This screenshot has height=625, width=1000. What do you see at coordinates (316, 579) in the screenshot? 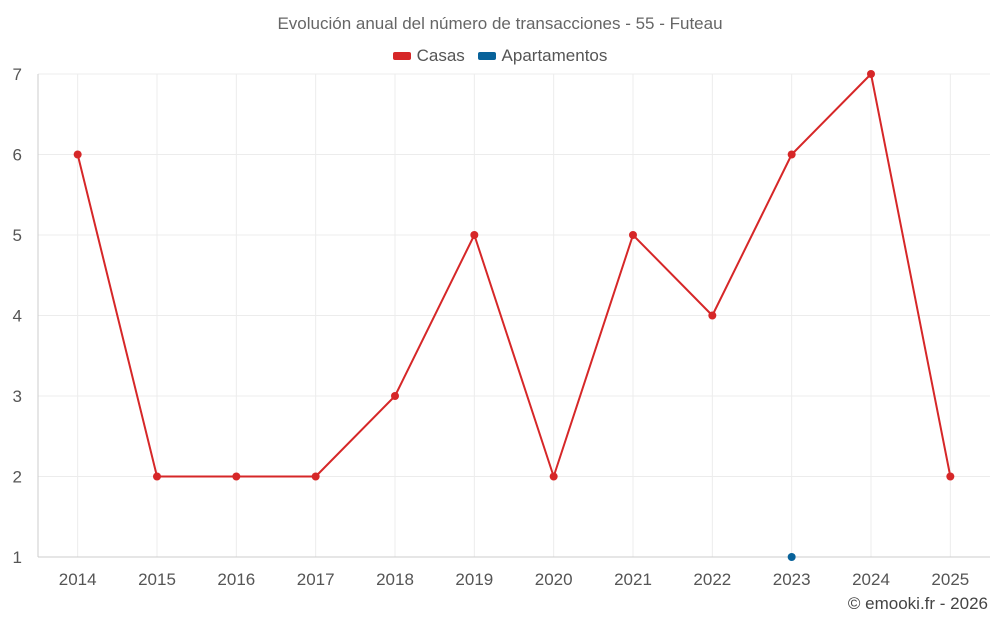
I see `x-tick-label: 2017` at bounding box center [316, 579].